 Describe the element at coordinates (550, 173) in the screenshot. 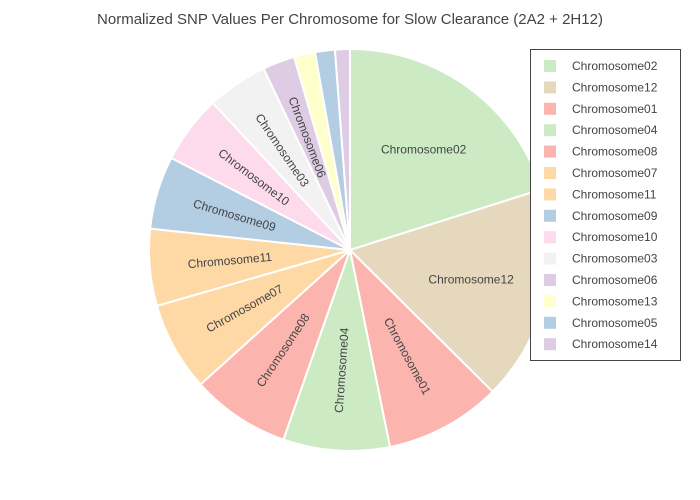

I see `legend-swatch-chromosome07` at that location.